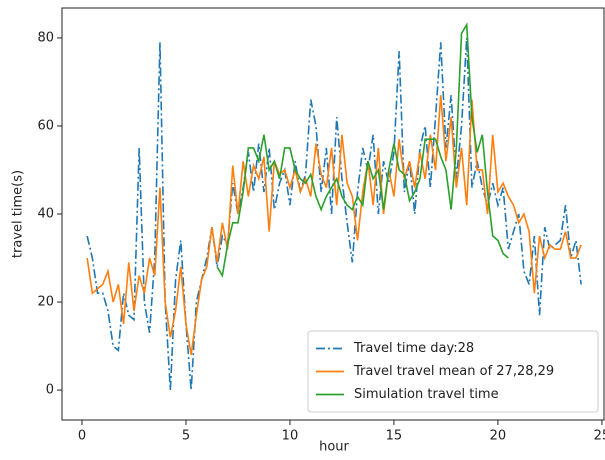  Describe the element at coordinates (45, 214) in the screenshot. I see `y-tick-label: 40` at that location.